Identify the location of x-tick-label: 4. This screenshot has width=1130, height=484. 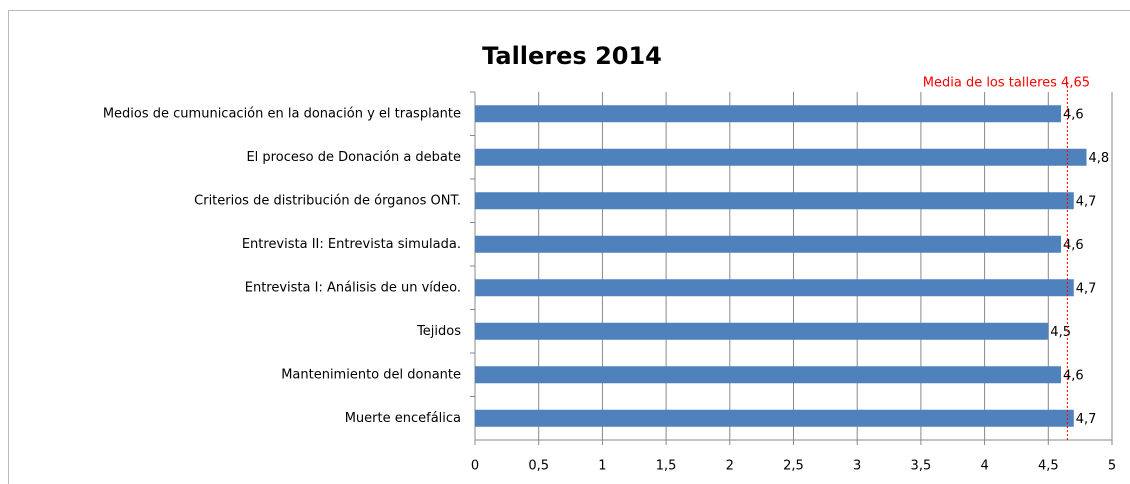
(984, 466).